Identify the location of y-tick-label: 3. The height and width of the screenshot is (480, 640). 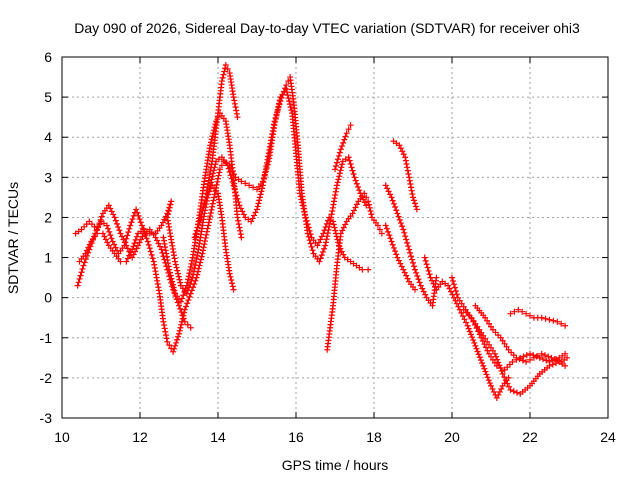
(48, 177).